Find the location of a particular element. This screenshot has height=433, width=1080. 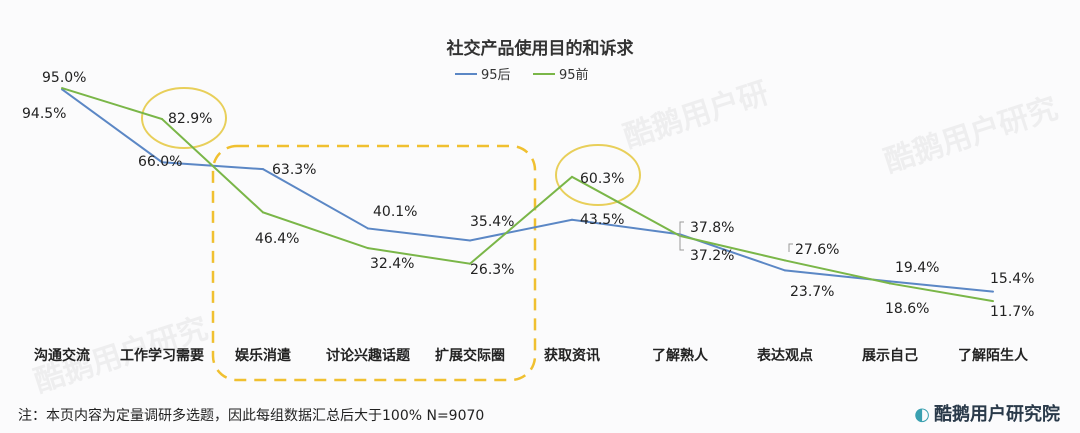

data-label: 35.4% is located at coordinates (492, 222).